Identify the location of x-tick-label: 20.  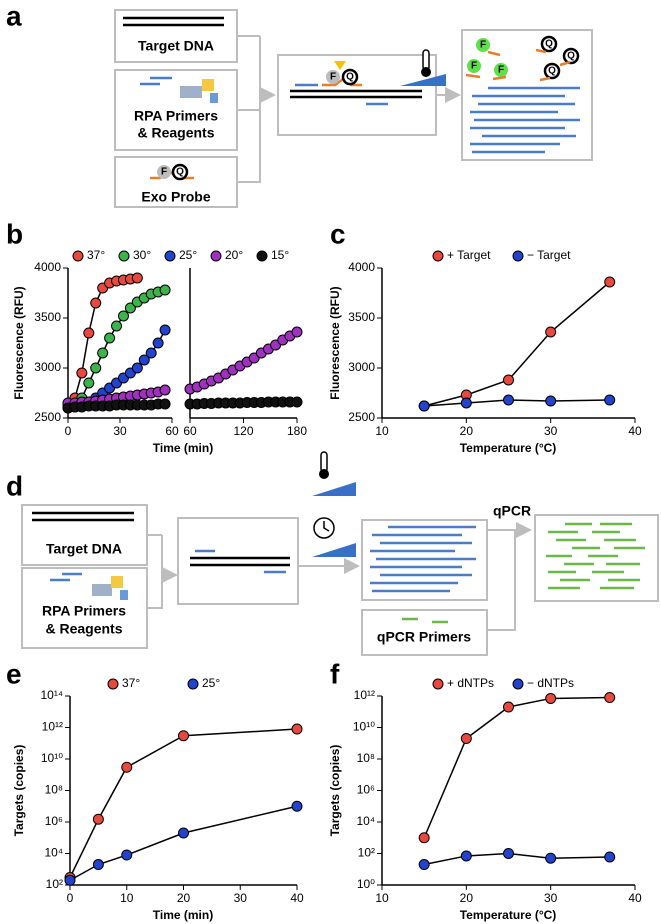
(184, 898).